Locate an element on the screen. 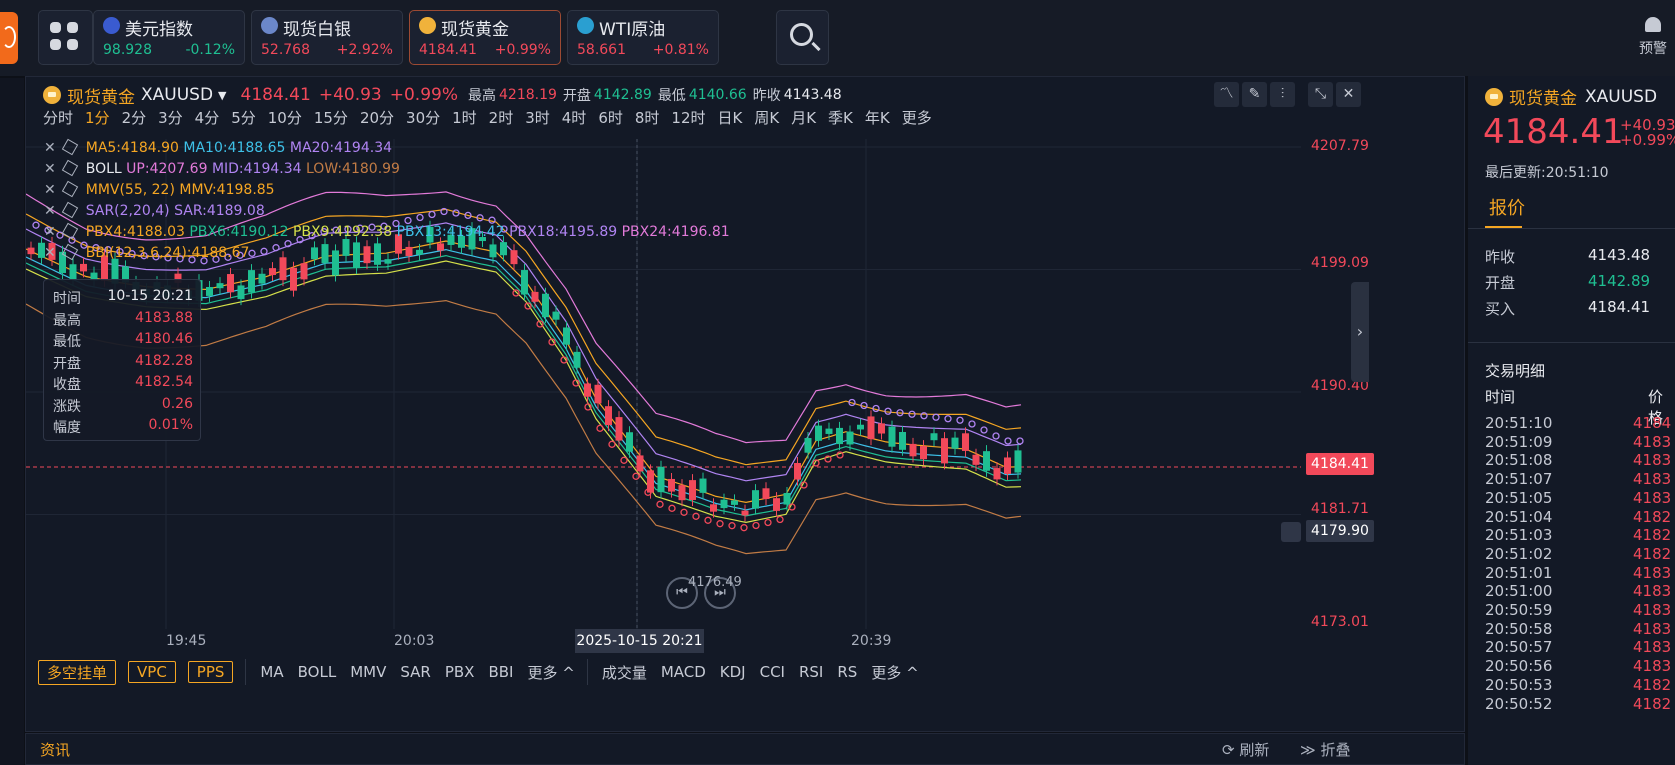  quote-change: +0.99% is located at coordinates (522, 50).